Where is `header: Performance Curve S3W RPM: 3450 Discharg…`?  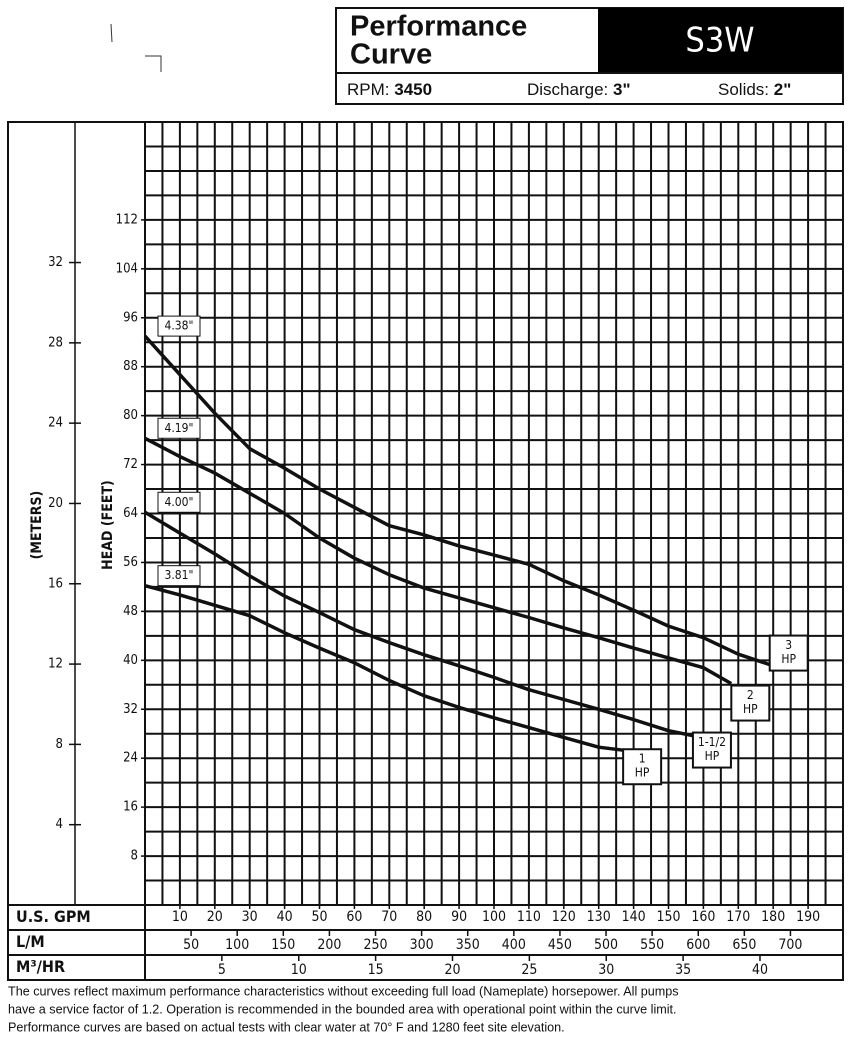
header: Performance Curve S3W RPM: 3450 Discharg… is located at coordinates (589, 56).